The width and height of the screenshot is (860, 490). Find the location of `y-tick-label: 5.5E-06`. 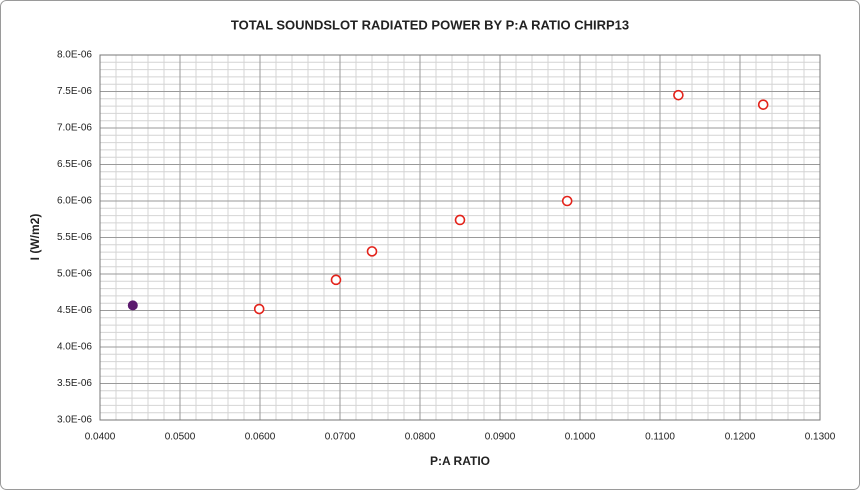

y-tick-label: 5.5E-06 is located at coordinates (74, 237).